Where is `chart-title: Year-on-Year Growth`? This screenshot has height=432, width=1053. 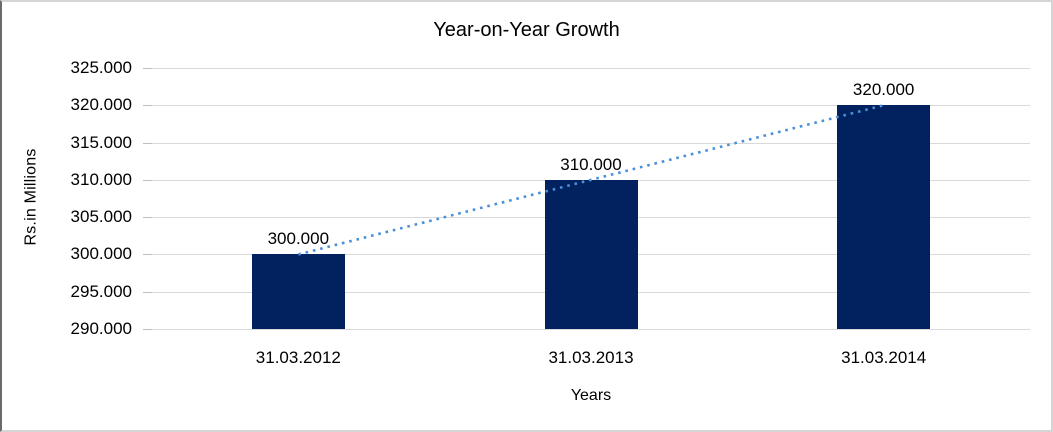 chart-title: Year-on-Year Growth is located at coordinates (526, 30).